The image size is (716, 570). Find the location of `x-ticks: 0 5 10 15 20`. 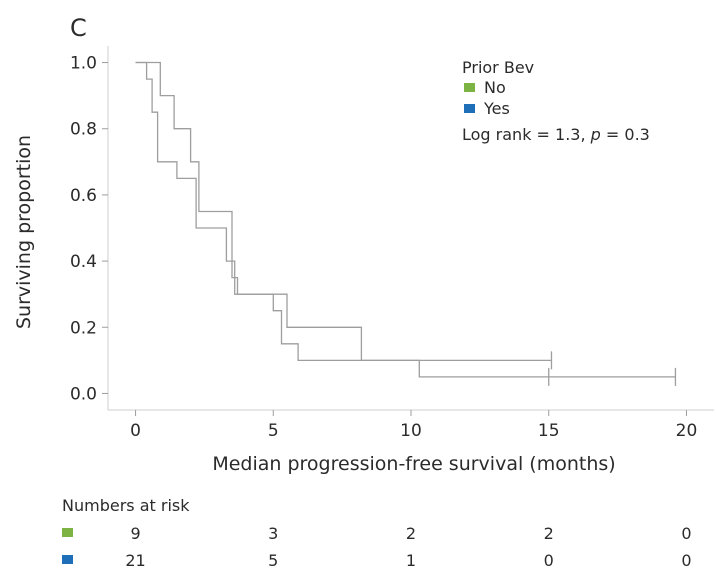

x-ticks: 0 5 10 15 20 is located at coordinates (413, 425).